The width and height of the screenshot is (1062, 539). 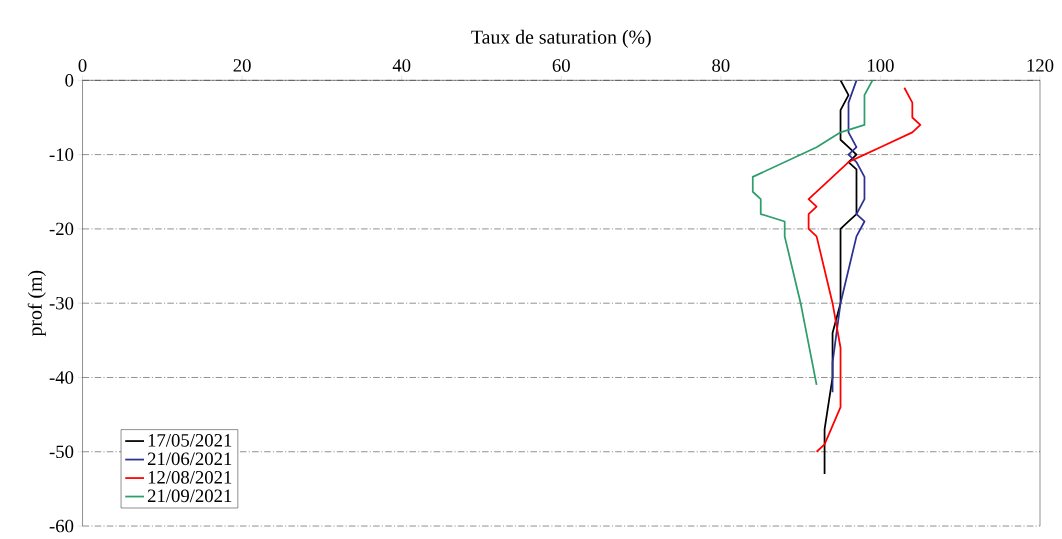 I want to click on y-axis-title: prof (m), so click(x=36, y=303).